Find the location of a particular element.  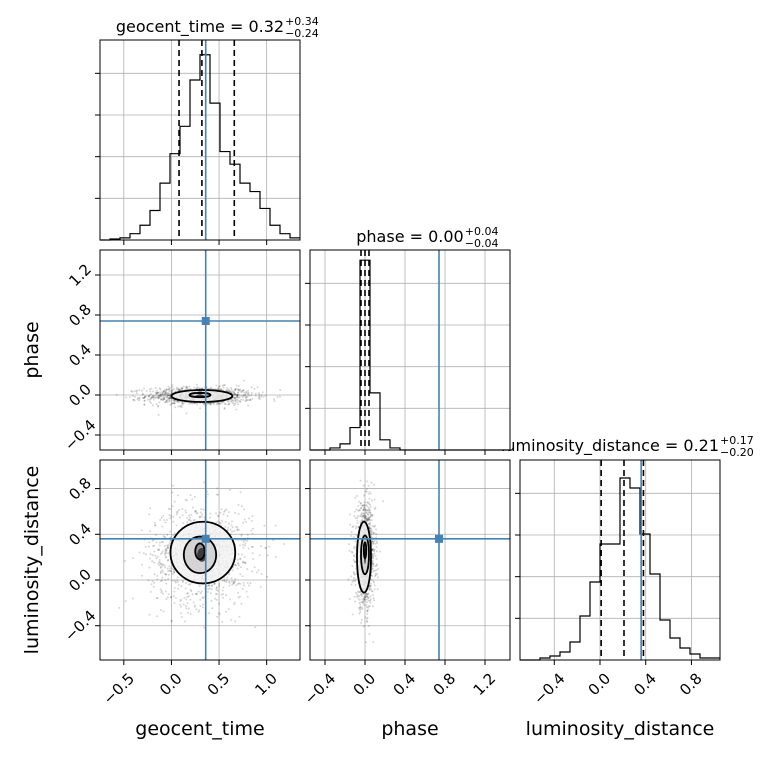

panel-frame is located at coordinates (620, 560).